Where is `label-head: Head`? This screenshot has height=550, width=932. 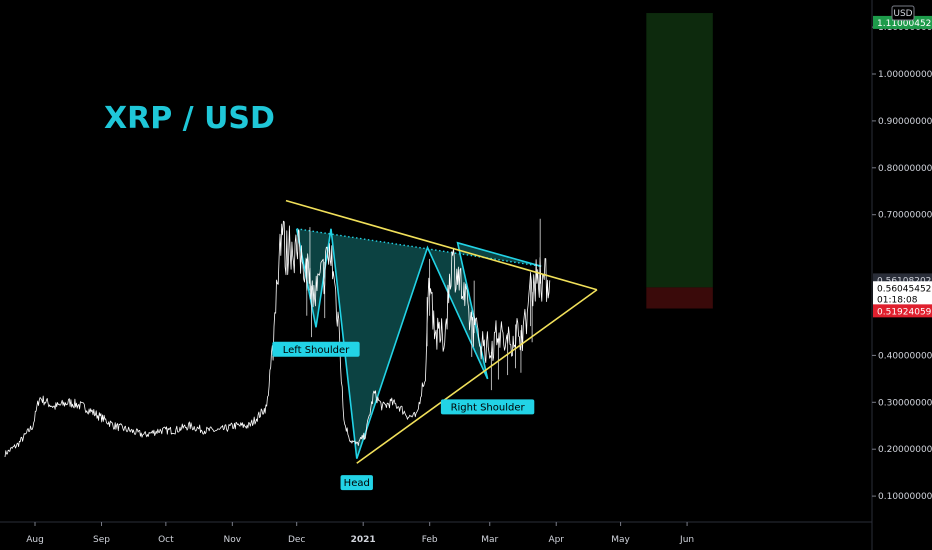
label-head: Head is located at coordinates (357, 483).